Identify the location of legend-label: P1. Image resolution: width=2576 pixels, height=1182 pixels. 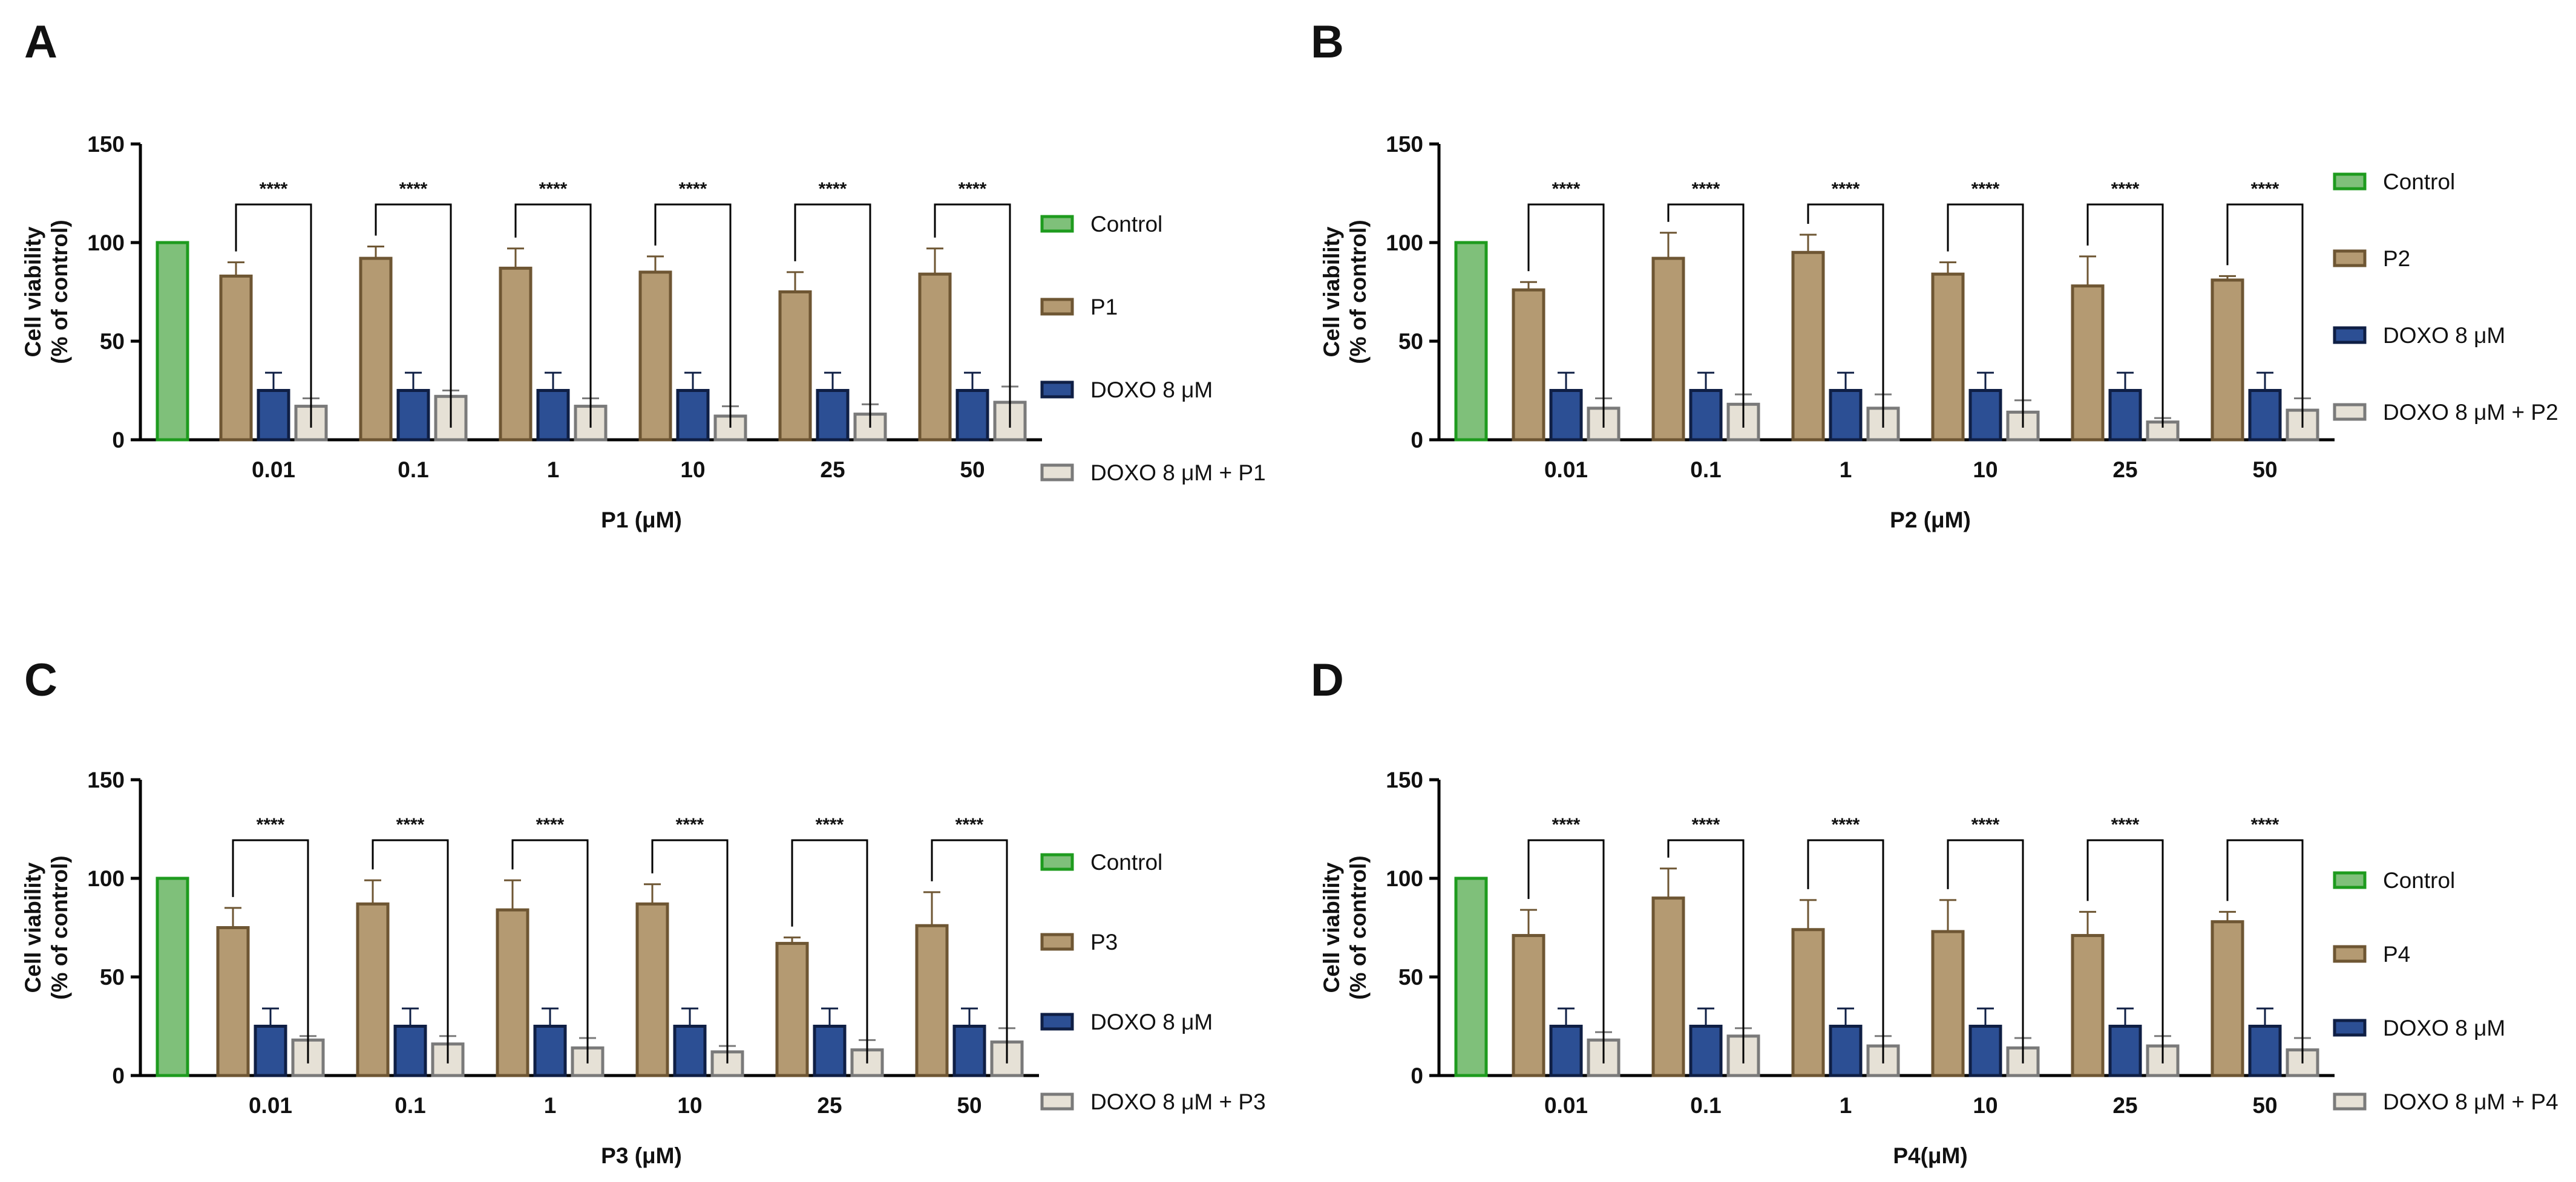
(1104, 307).